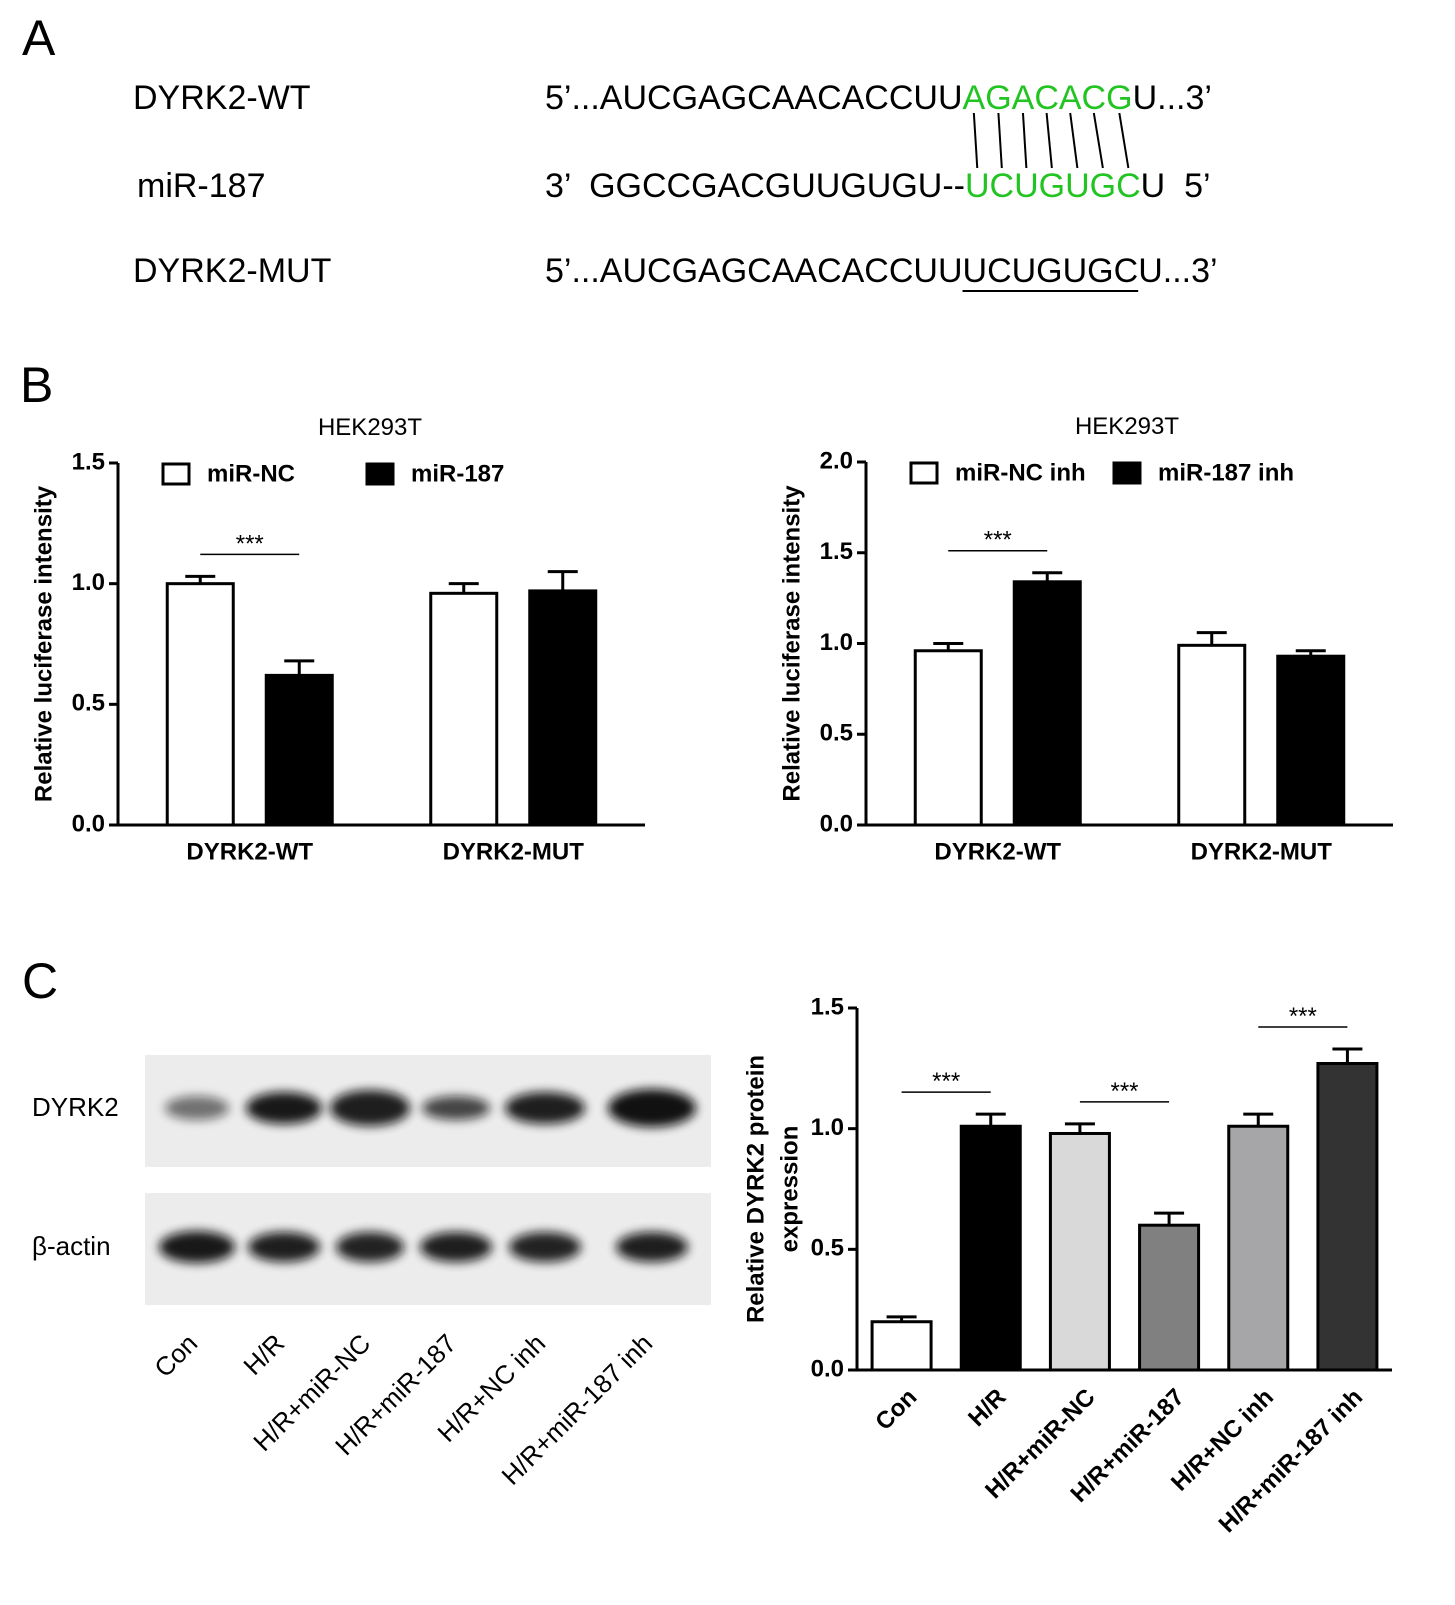  Describe the element at coordinates (75, 1107) in the screenshot. I see `band-label: DYRK2` at that location.